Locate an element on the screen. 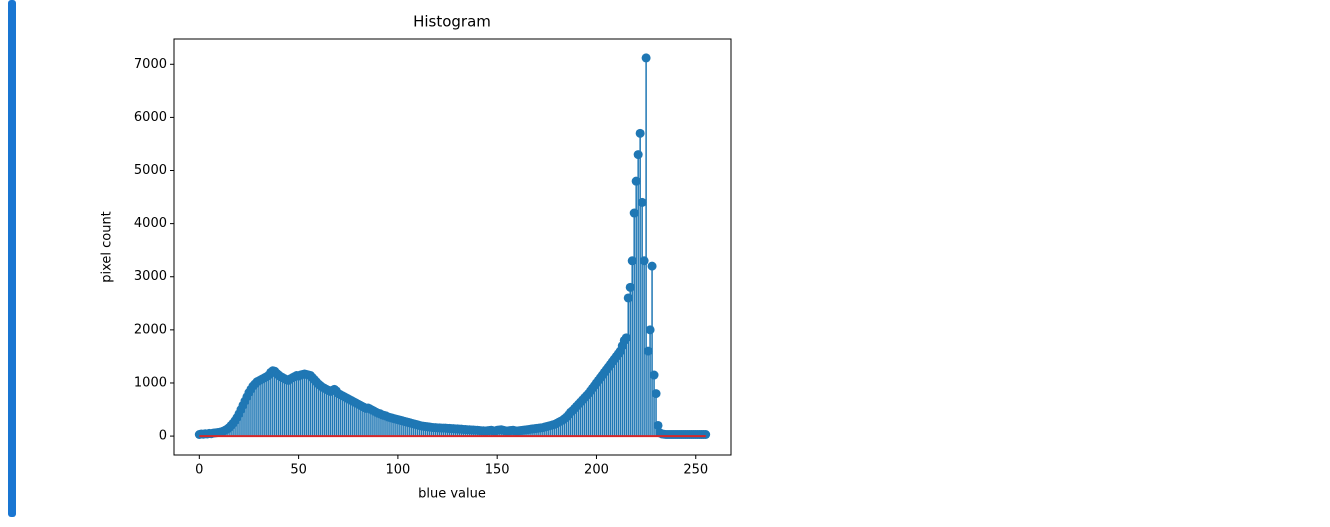 The image size is (1330, 527). x-tick-label: 50 is located at coordinates (298, 470).